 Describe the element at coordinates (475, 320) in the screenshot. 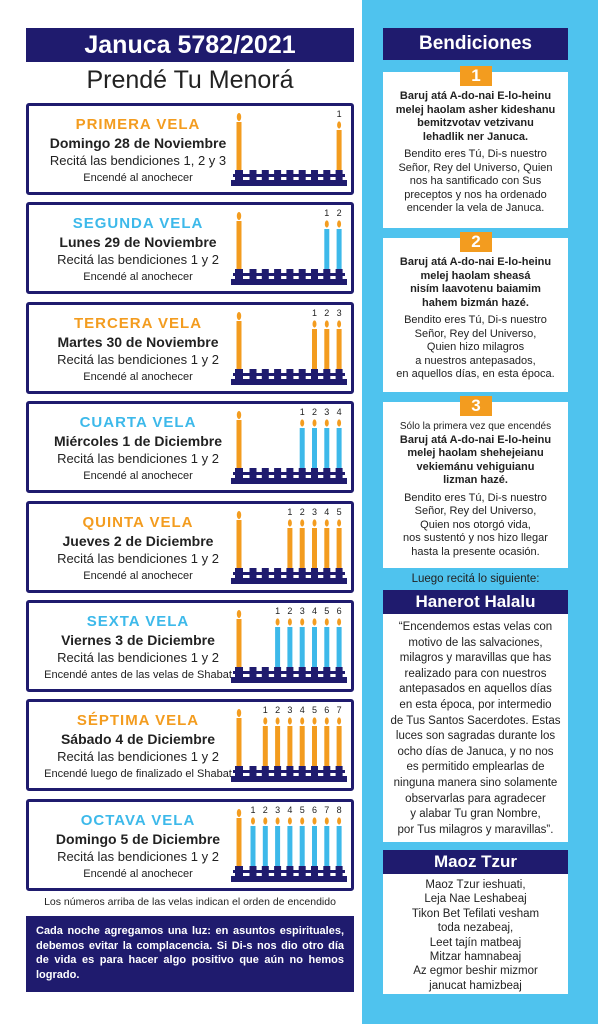

I see `blessing-spanish: Bendito eres Tú, Di-s nuestro` at that location.